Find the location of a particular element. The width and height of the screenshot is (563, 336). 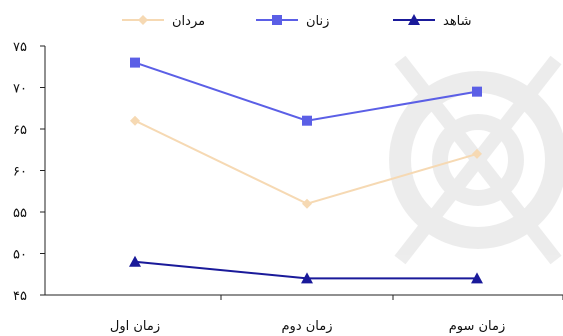

y-tick-label: ۶۵ is located at coordinates (20, 130).